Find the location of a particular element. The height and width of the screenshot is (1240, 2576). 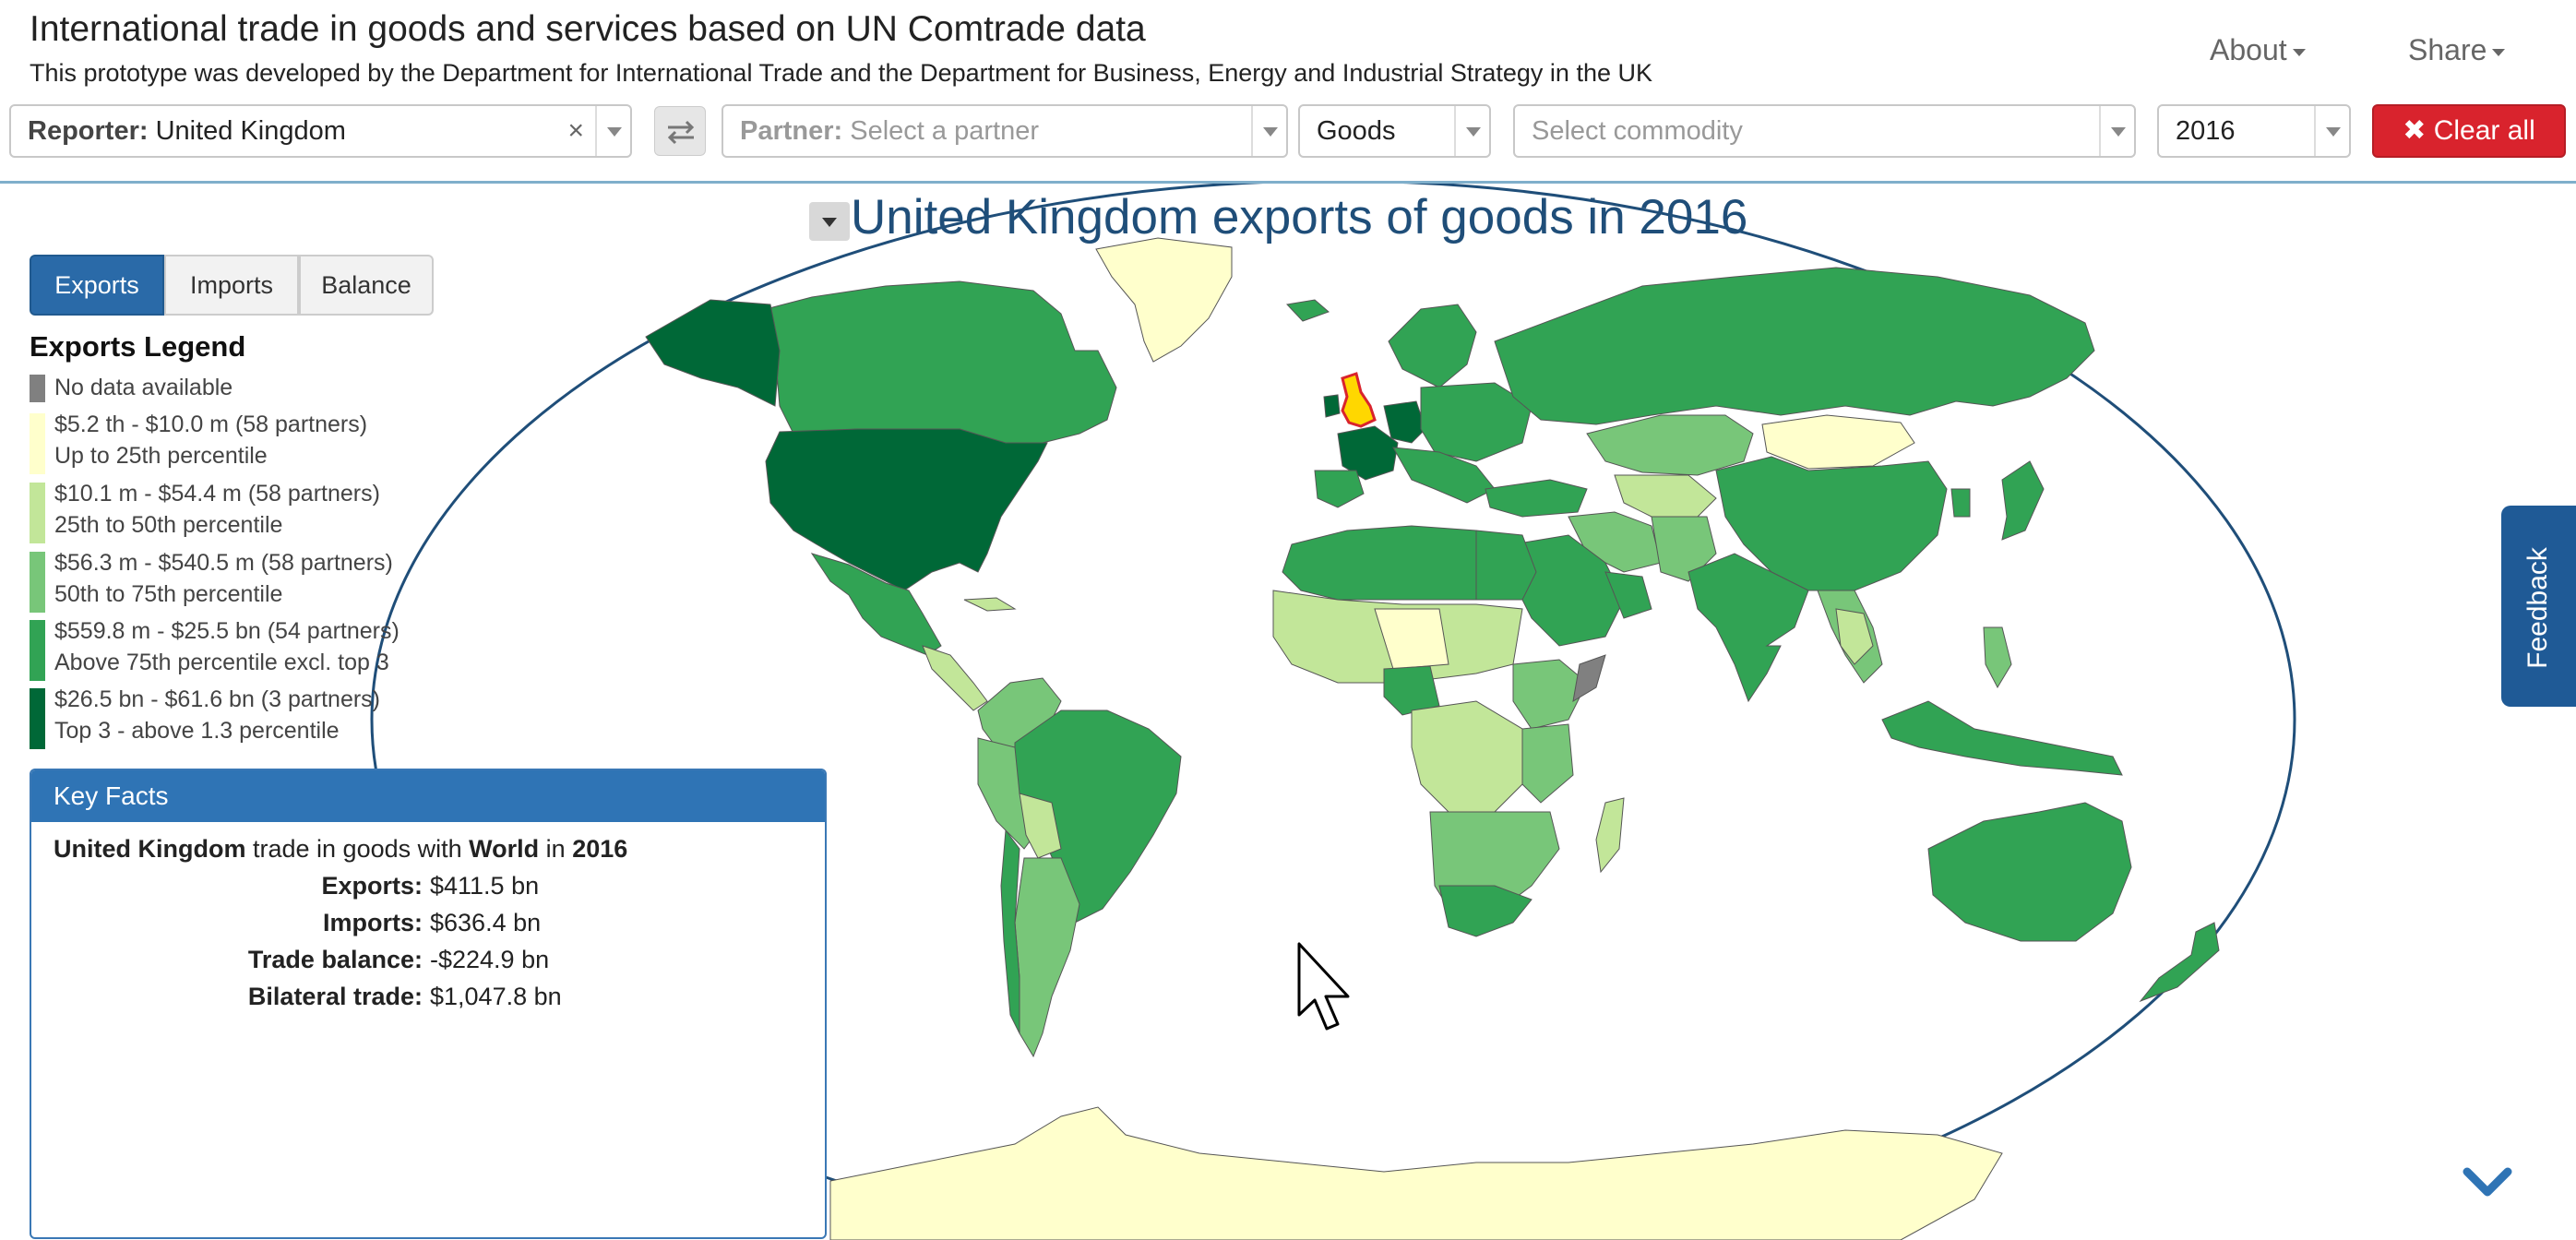

country-madagascar is located at coordinates (1610, 836).